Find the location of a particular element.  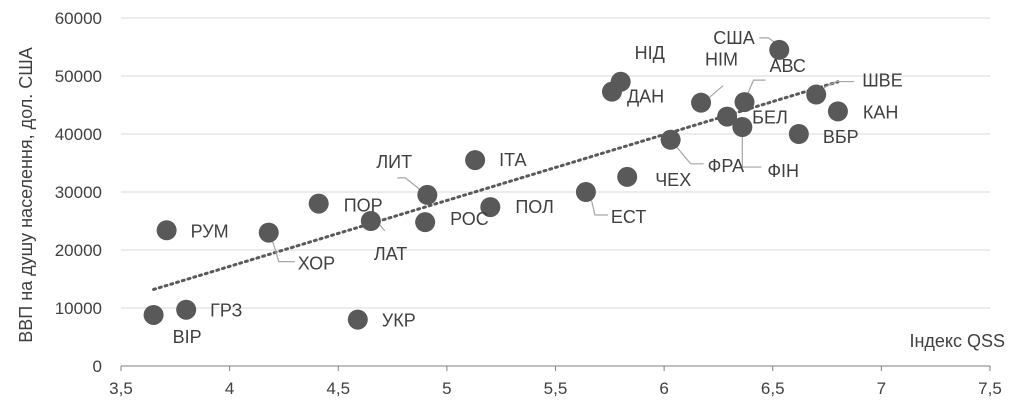

point-label: АВС is located at coordinates (788, 66).